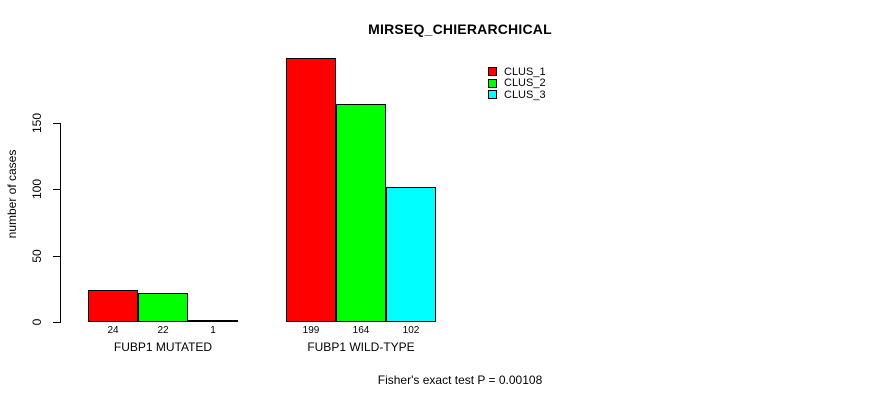 This screenshot has width=890, height=400. Describe the element at coordinates (60, 223) in the screenshot. I see `y-axis-line` at that location.